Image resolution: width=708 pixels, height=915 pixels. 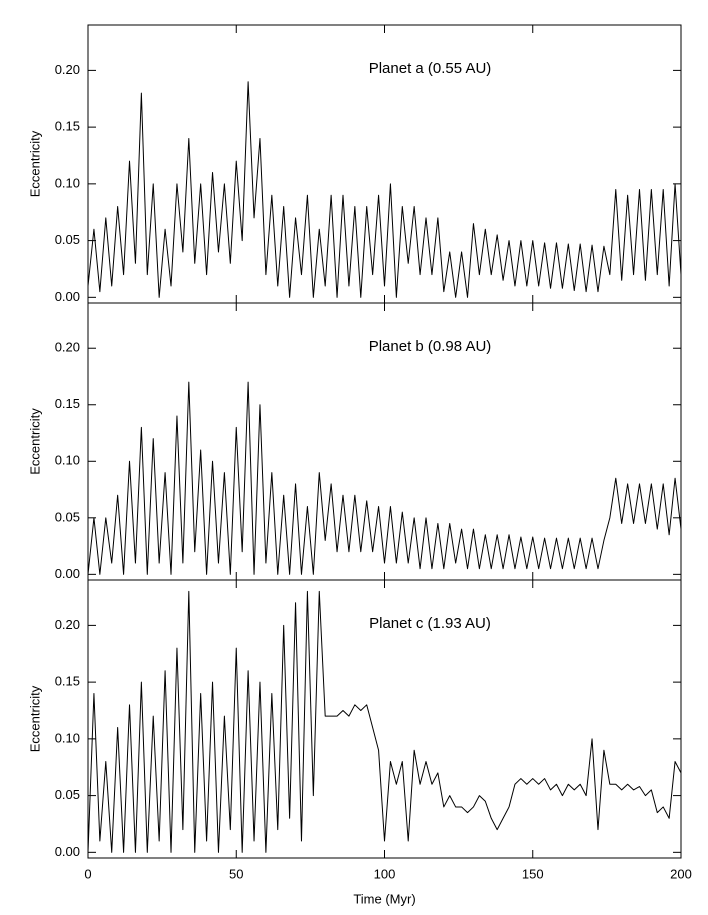 What do you see at coordinates (385, 873) in the screenshot?
I see `x-tick-label: 100` at bounding box center [385, 873].